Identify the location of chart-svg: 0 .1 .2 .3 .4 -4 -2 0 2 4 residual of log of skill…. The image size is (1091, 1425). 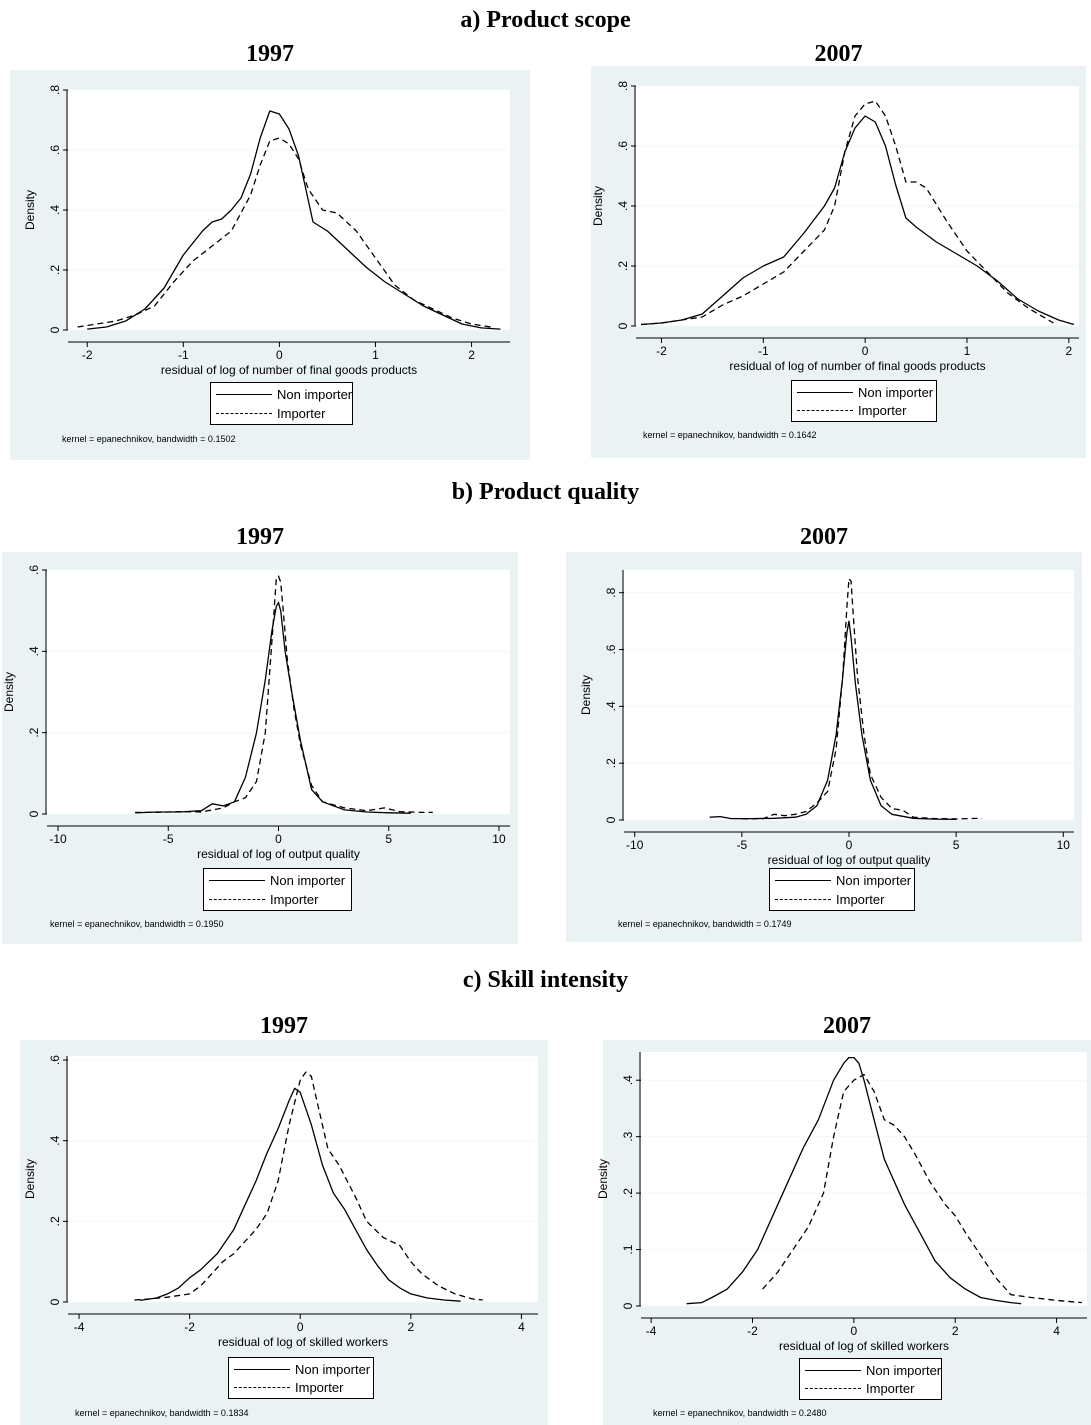
(841, 1202).